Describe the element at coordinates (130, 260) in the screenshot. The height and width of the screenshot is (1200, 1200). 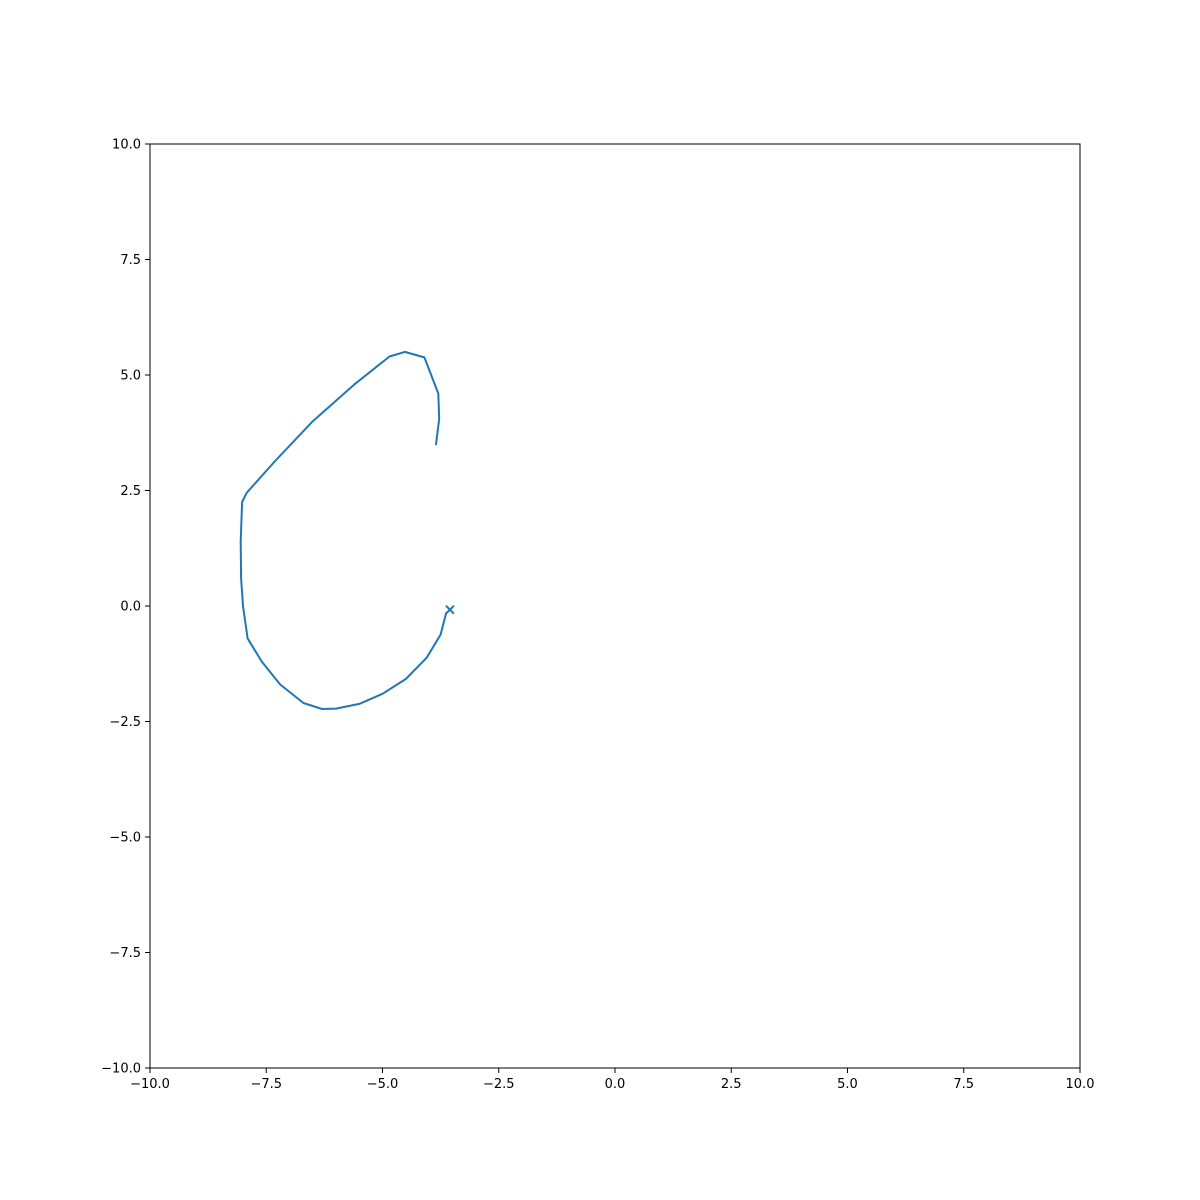
I see `y-tick-label: 7.5` at that location.